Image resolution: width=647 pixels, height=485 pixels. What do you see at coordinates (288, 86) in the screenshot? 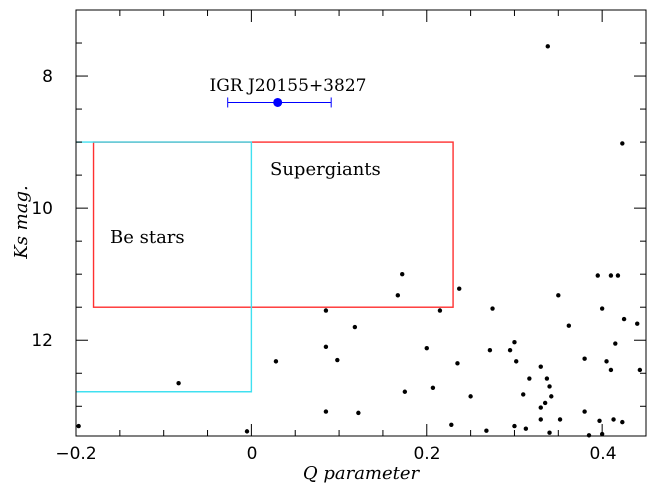
I see `target-label: IGR J20155+3827` at bounding box center [288, 86].